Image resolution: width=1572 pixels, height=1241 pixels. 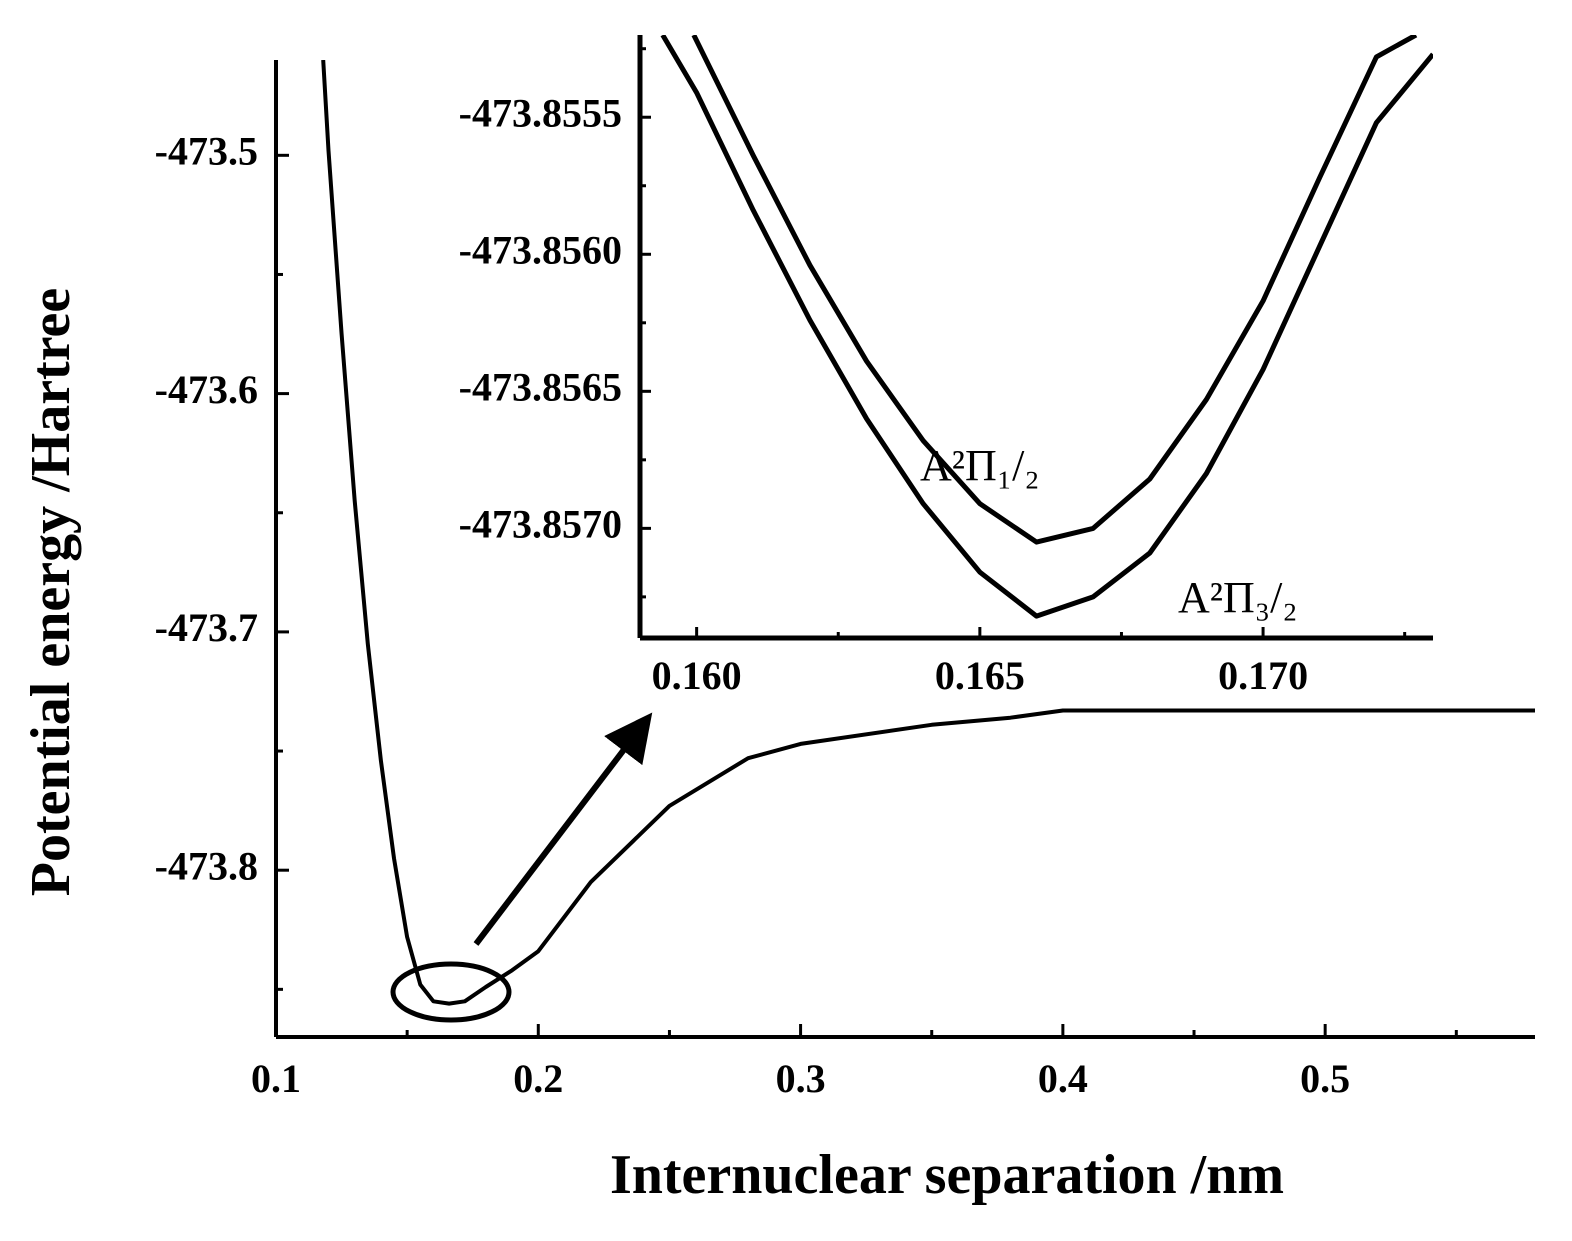 I want to click on y-tick-label: -473.8565, so click(x=540, y=386).